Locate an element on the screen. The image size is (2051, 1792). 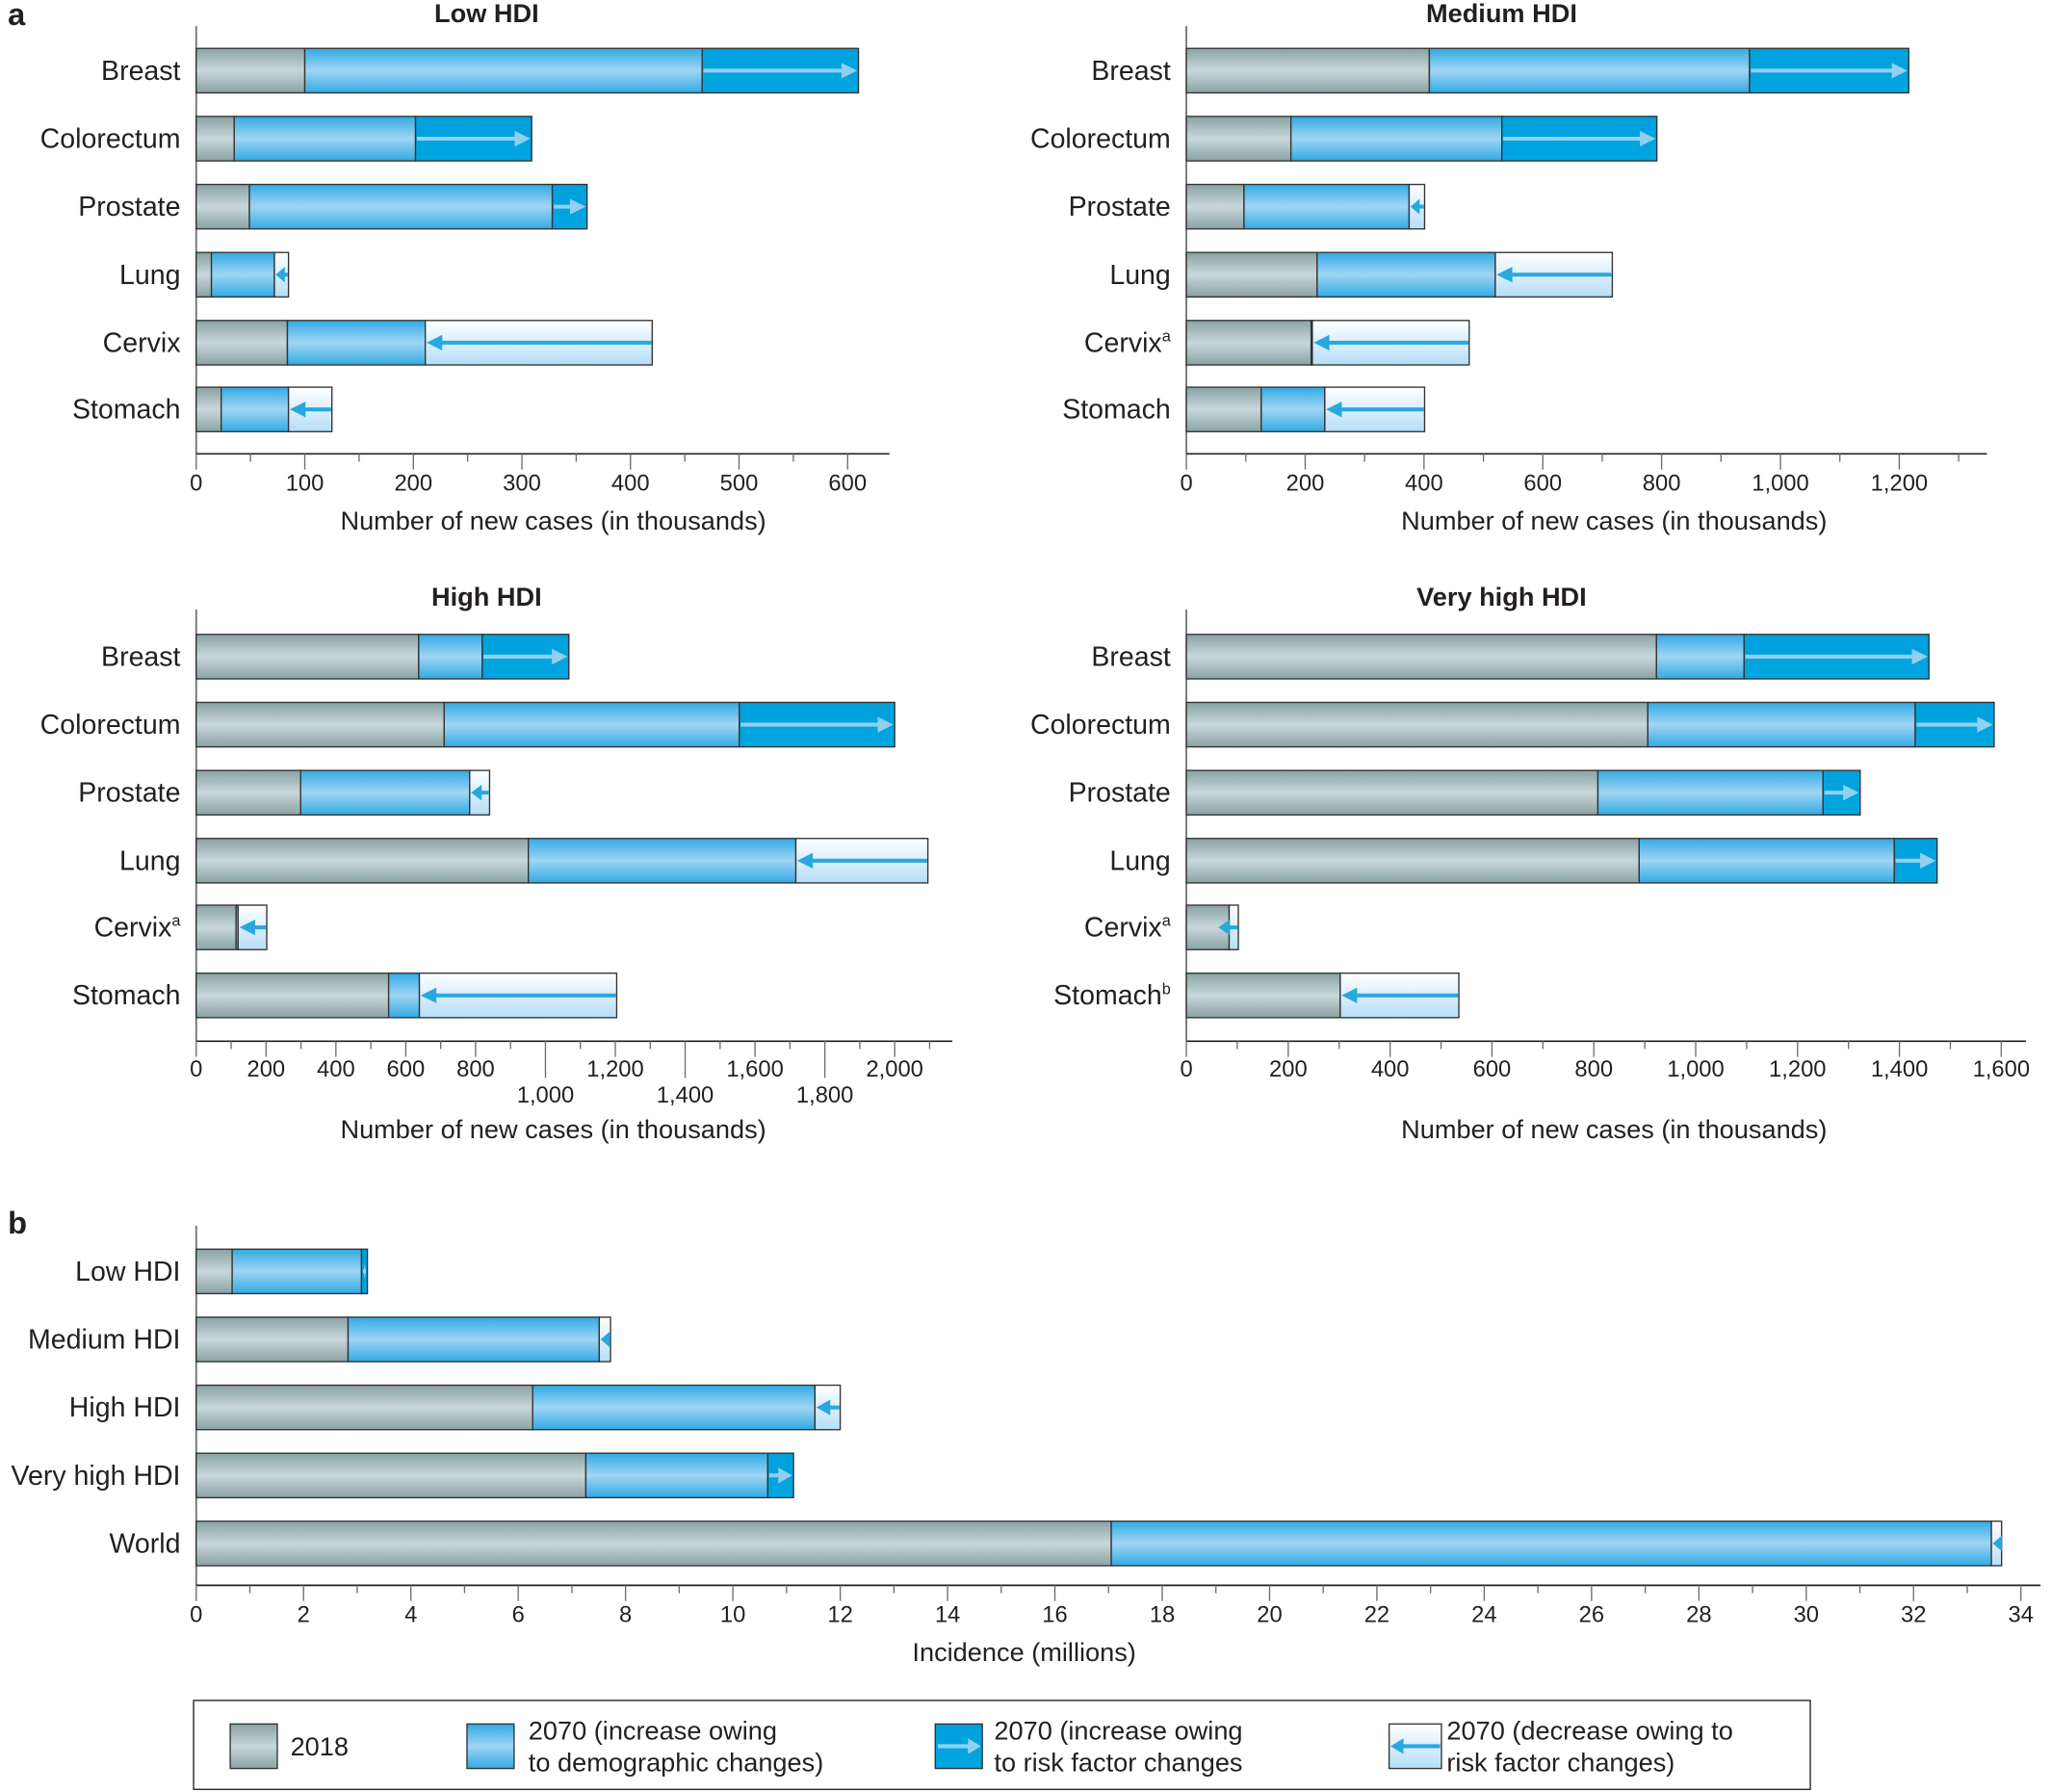
category-label: World is located at coordinates (145, 1543).